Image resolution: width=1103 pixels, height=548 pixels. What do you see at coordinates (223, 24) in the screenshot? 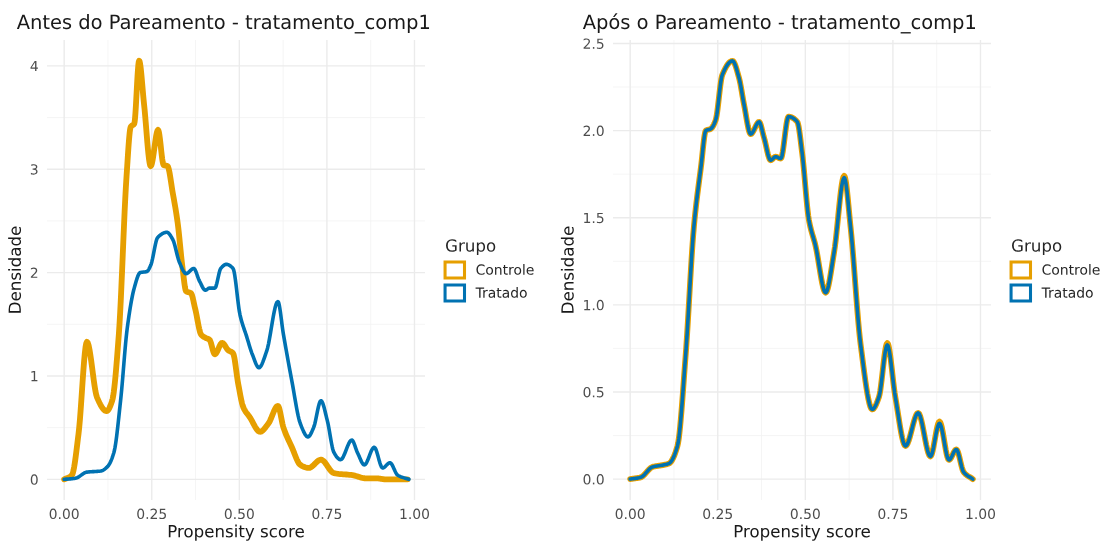
I see `chart-title: Antes do Pareamento - tratamento_comp1` at bounding box center [223, 24].